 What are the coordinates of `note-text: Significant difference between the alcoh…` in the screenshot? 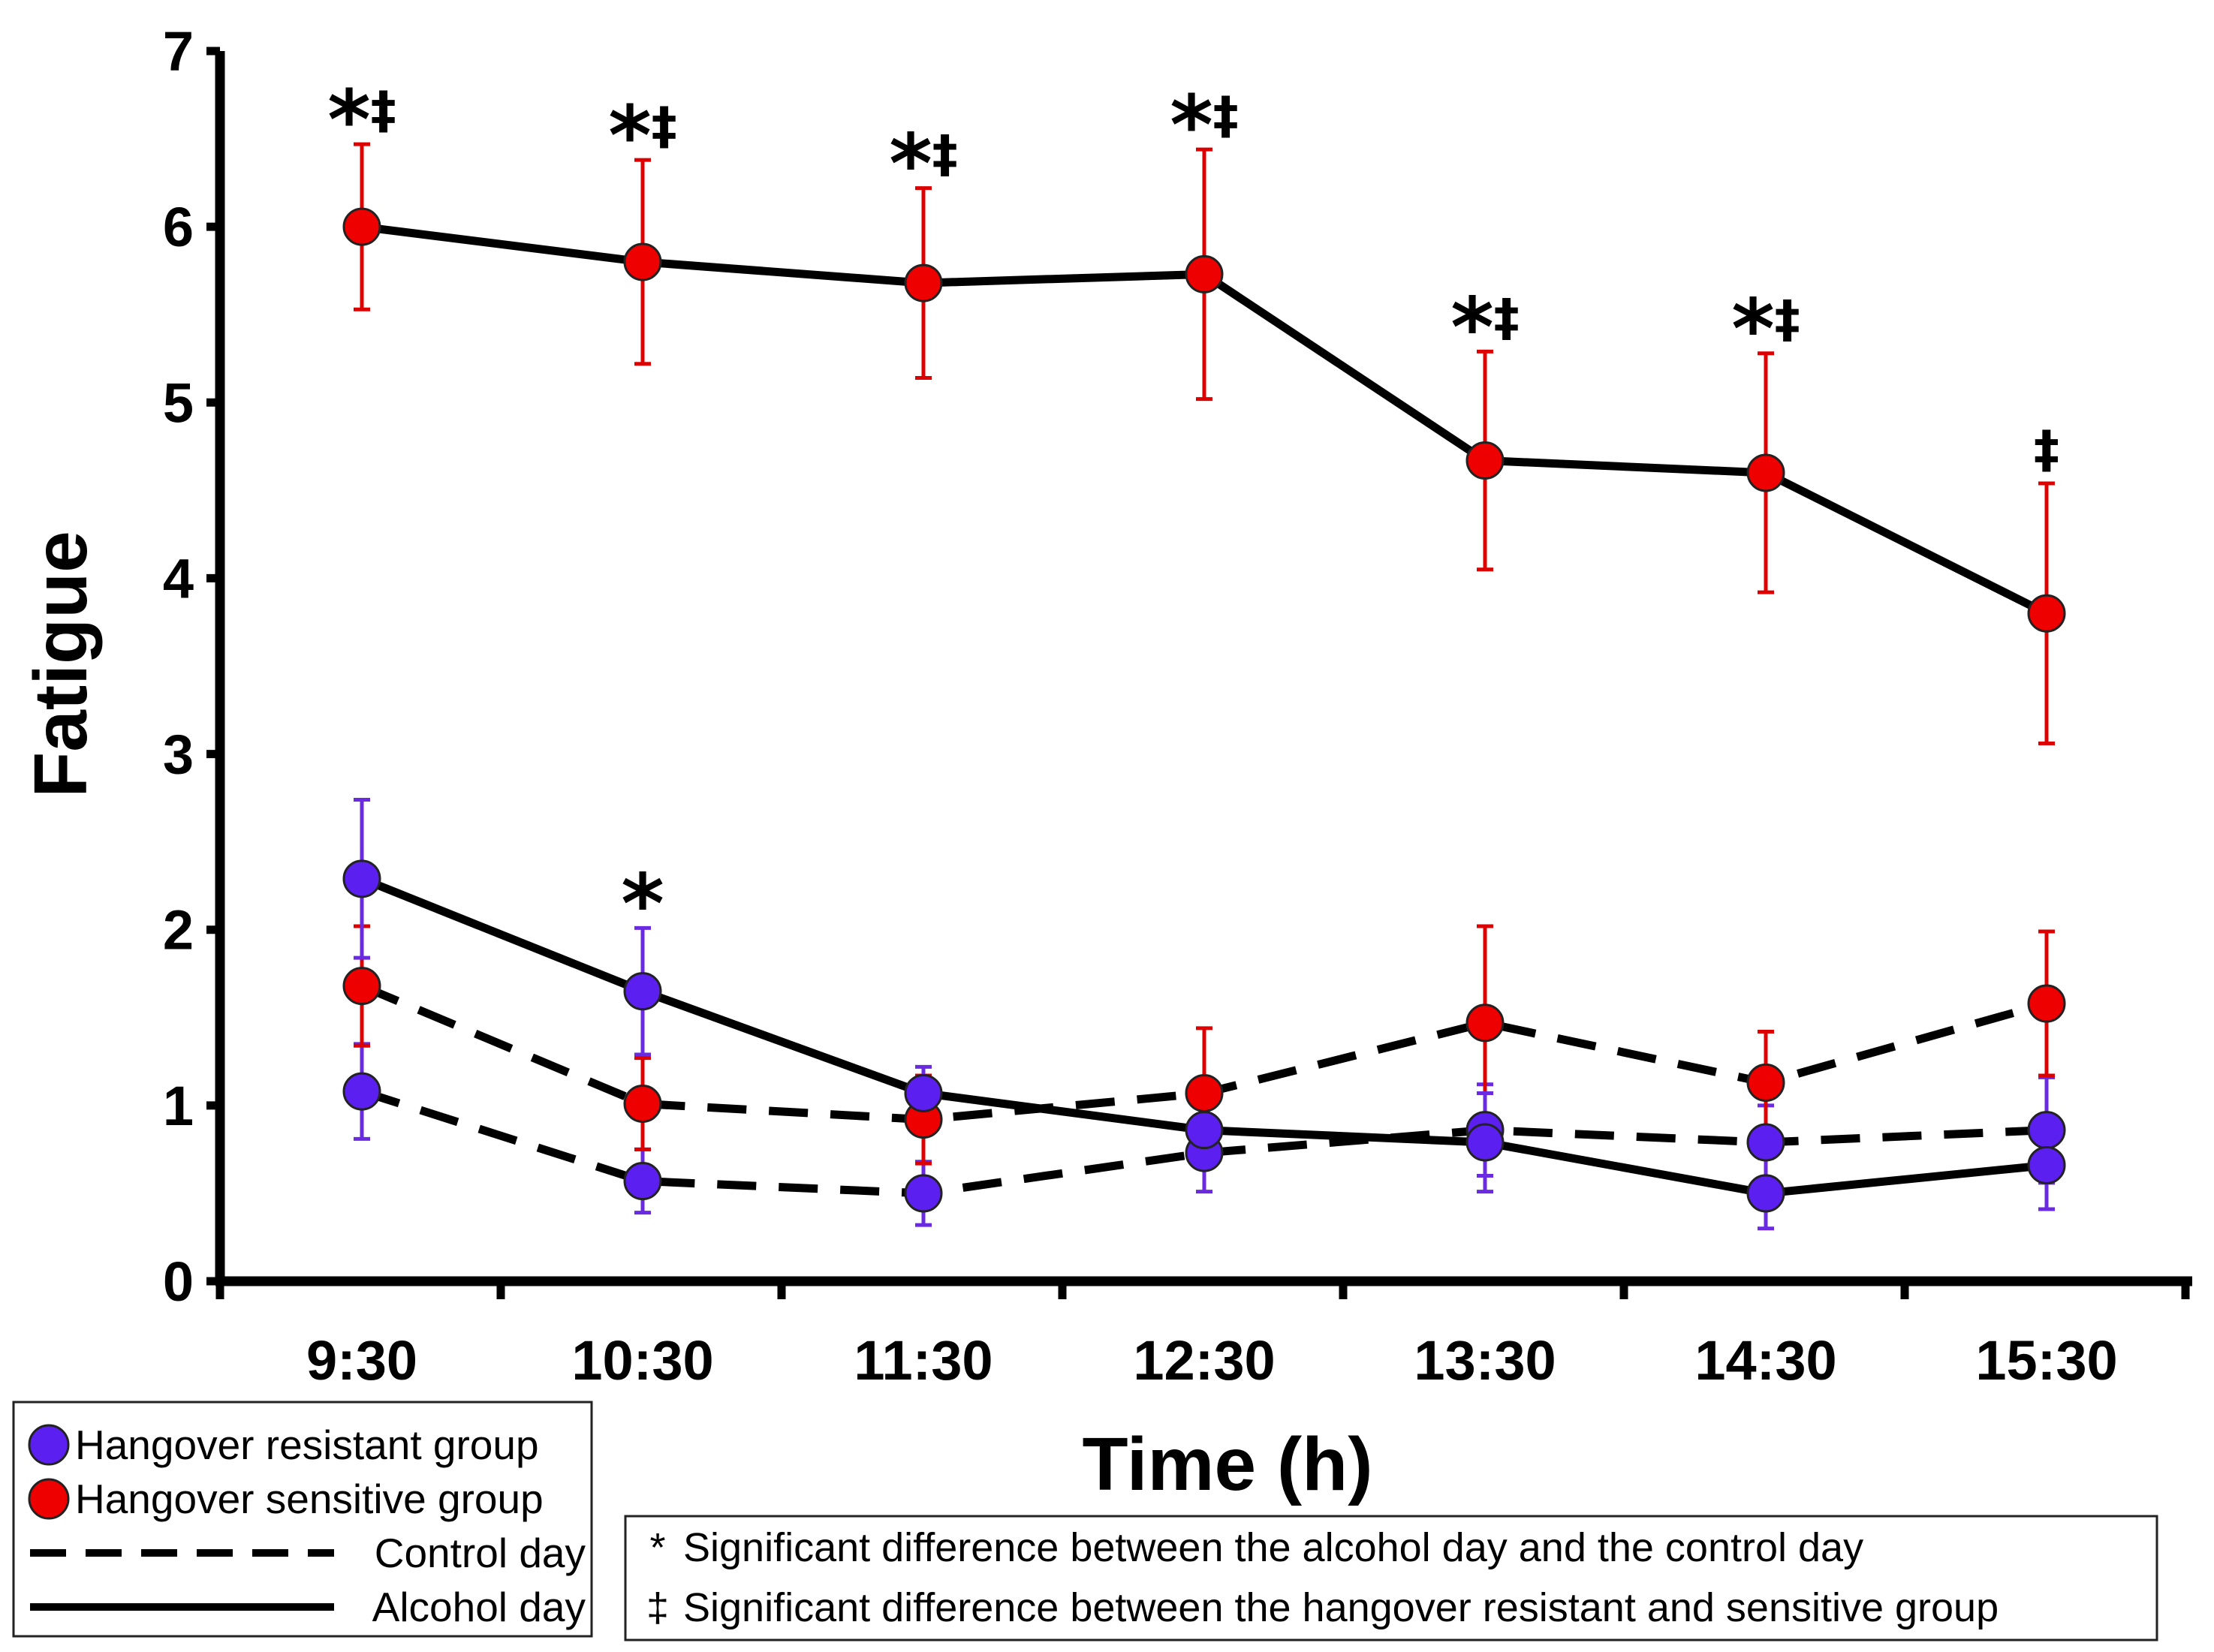 It's located at (1273, 1547).